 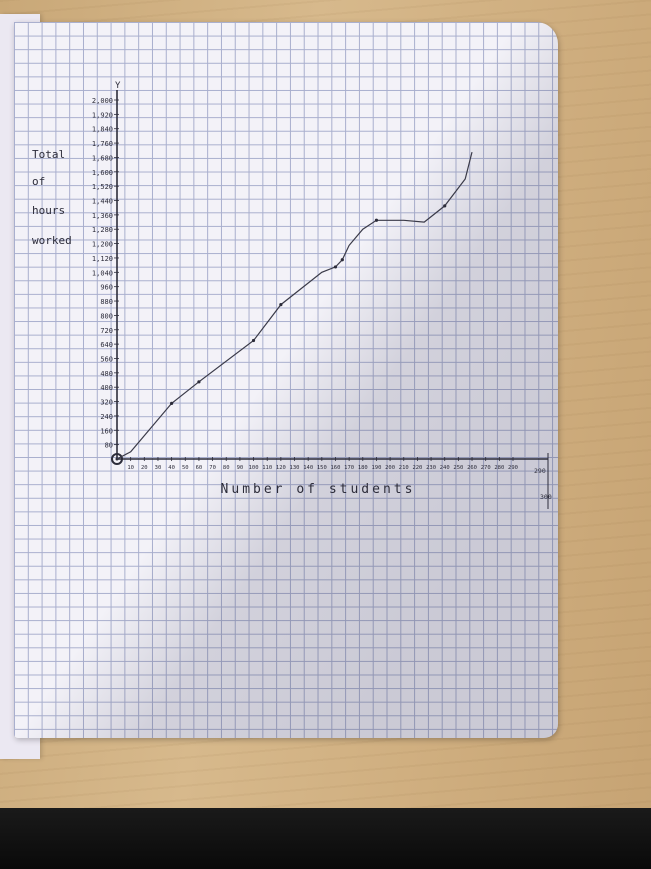 I want to click on y-tick-label: 1,040, so click(x=102, y=273).